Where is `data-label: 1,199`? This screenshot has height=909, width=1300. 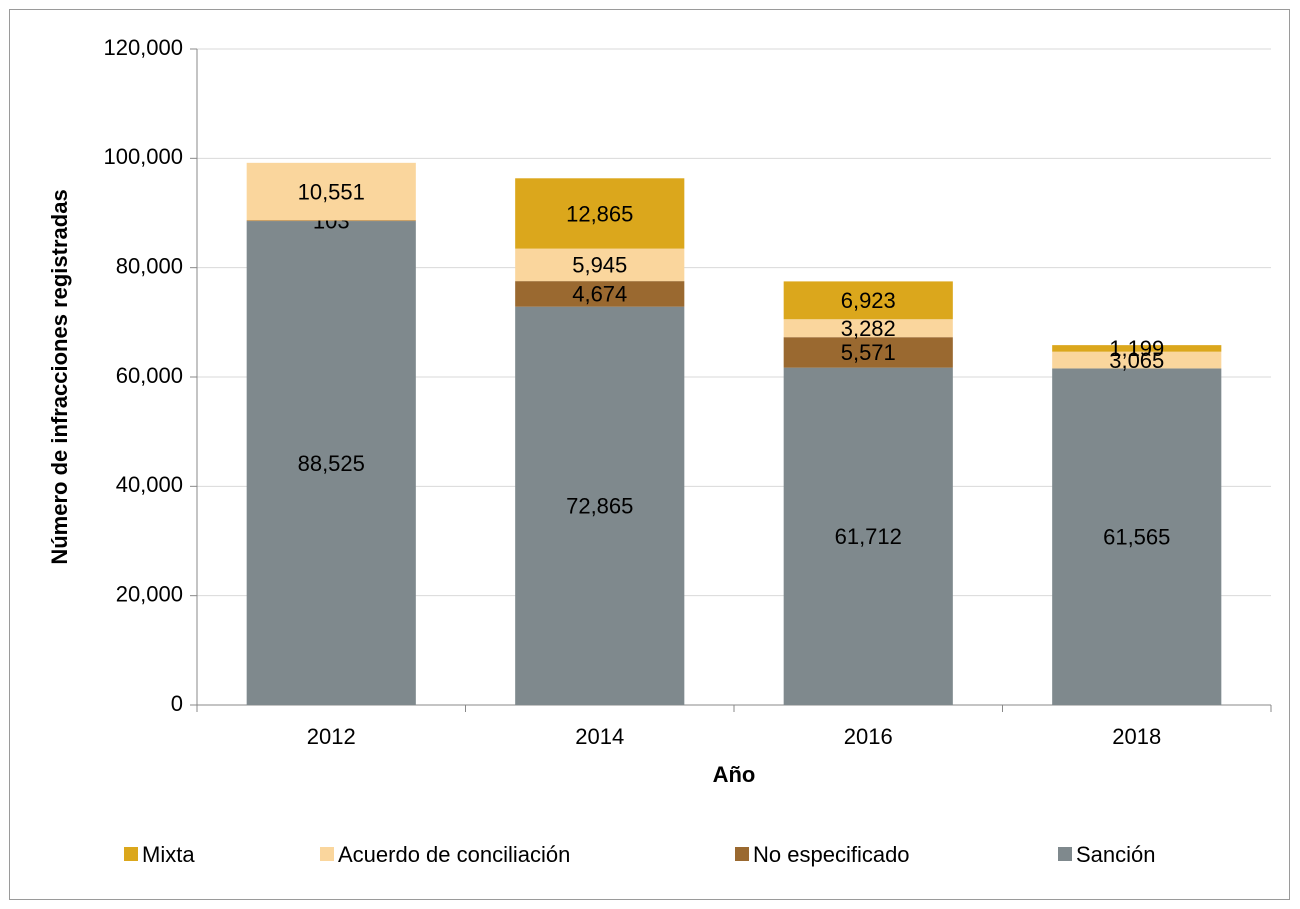
data-label: 1,199 is located at coordinates (1136, 348).